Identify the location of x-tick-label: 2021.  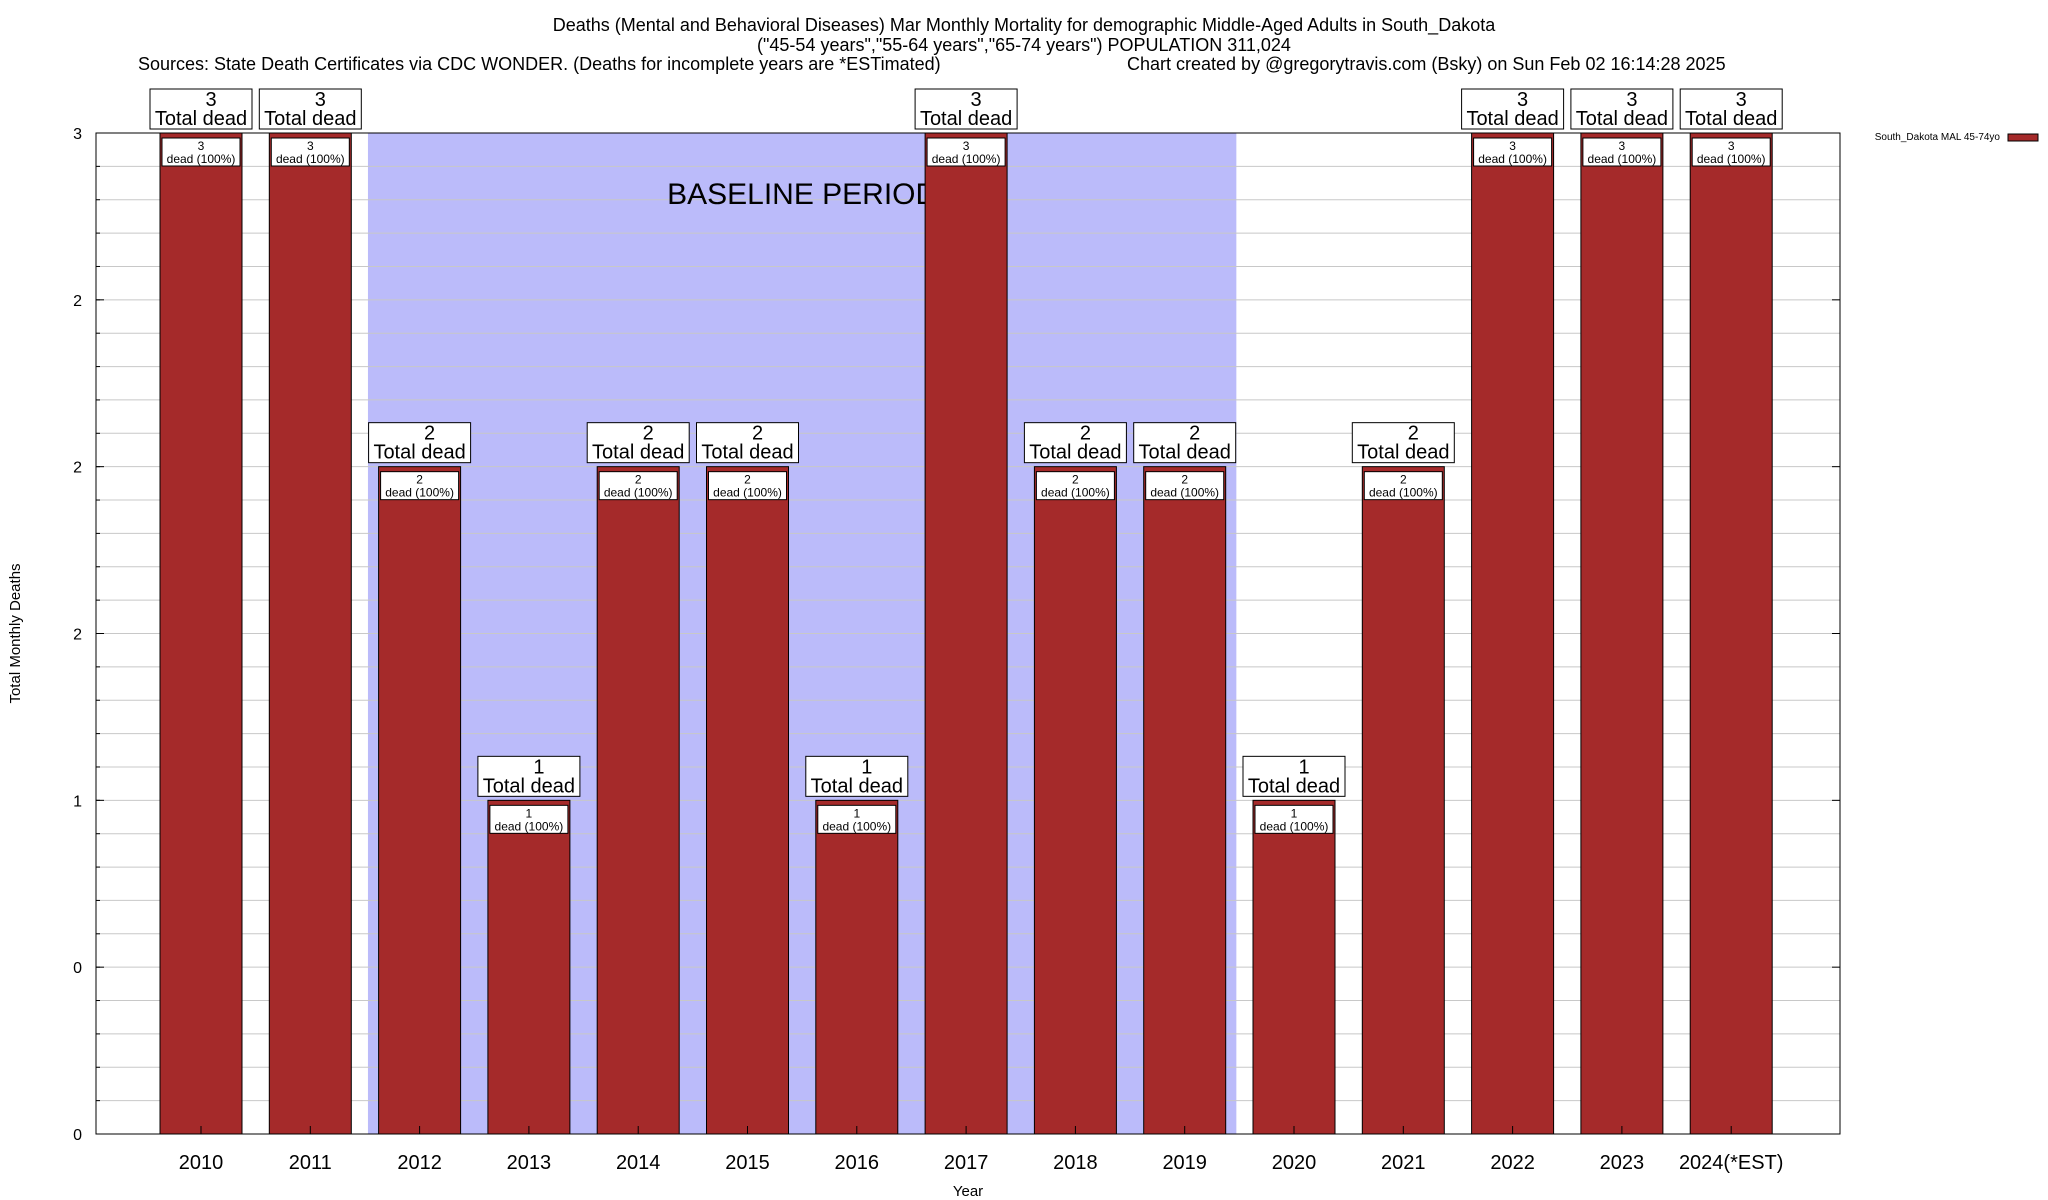
(1403, 1163).